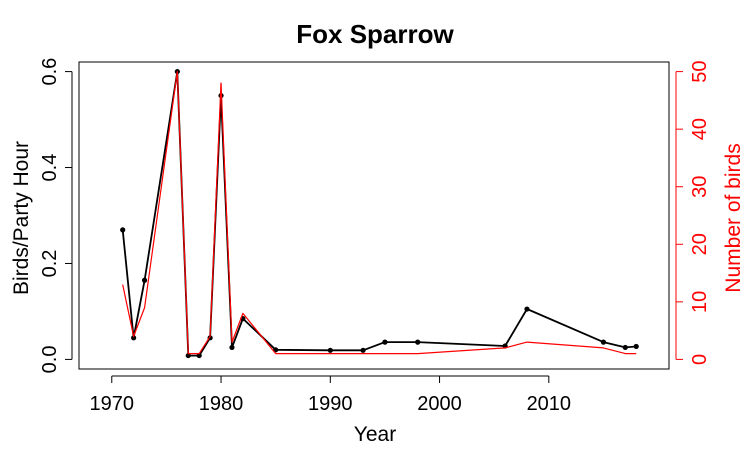  I want to click on right-y-axis: 0 10 20 30 40 50, so click(693, 212).